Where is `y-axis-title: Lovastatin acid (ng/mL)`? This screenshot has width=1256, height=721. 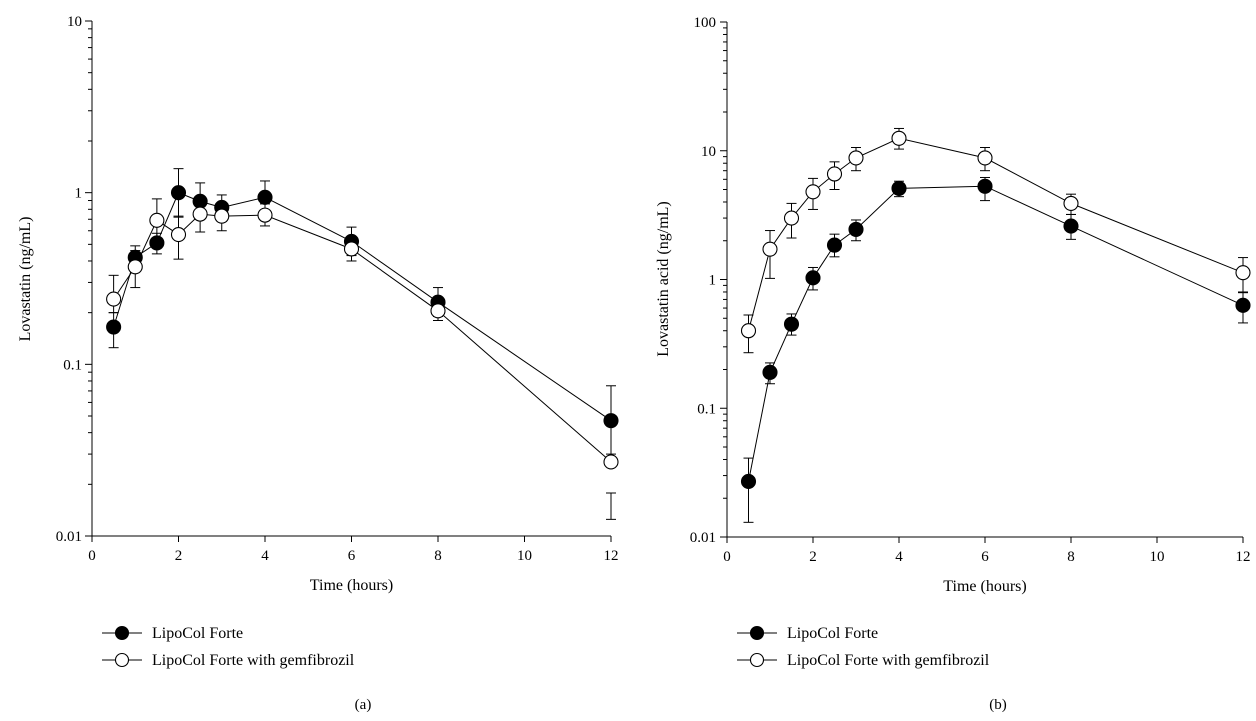 y-axis-title: Lovastatin acid (ng/mL) is located at coordinates (663, 279).